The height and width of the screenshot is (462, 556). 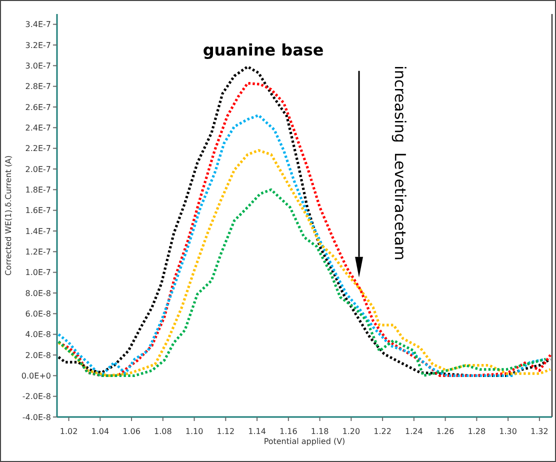 What do you see at coordinates (38, 231) in the screenshot?
I see `y-tick-label: 1.4E-7` at bounding box center [38, 231].